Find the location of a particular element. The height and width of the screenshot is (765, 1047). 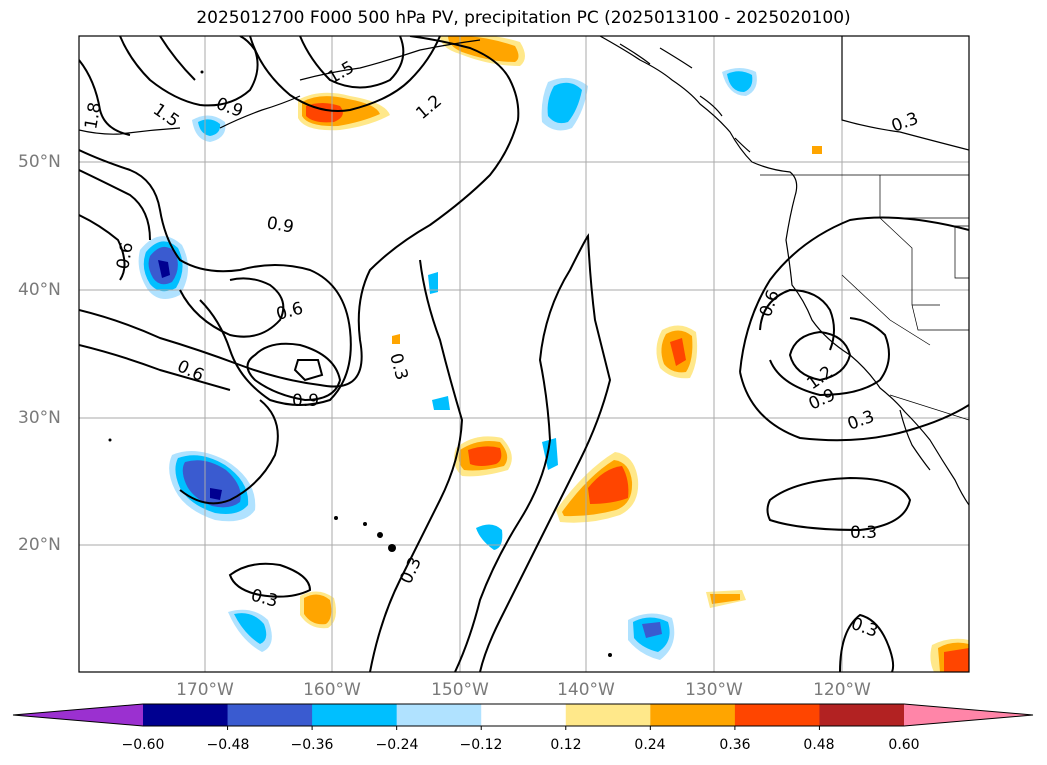

lat-label: 30°N is located at coordinates (39, 418).